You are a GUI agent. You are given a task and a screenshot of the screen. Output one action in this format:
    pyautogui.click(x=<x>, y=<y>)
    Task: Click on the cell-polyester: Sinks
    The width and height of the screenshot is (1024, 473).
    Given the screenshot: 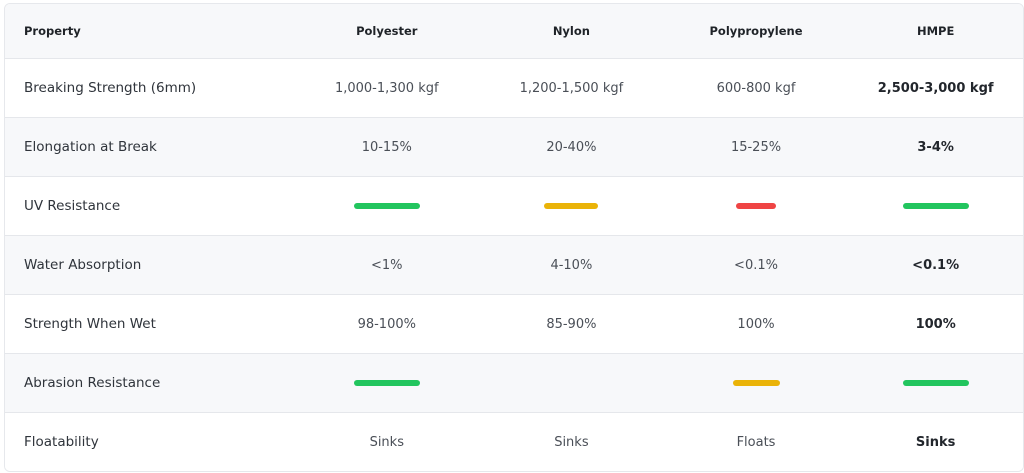 What is the action you would take?
    pyautogui.click(x=386, y=442)
    